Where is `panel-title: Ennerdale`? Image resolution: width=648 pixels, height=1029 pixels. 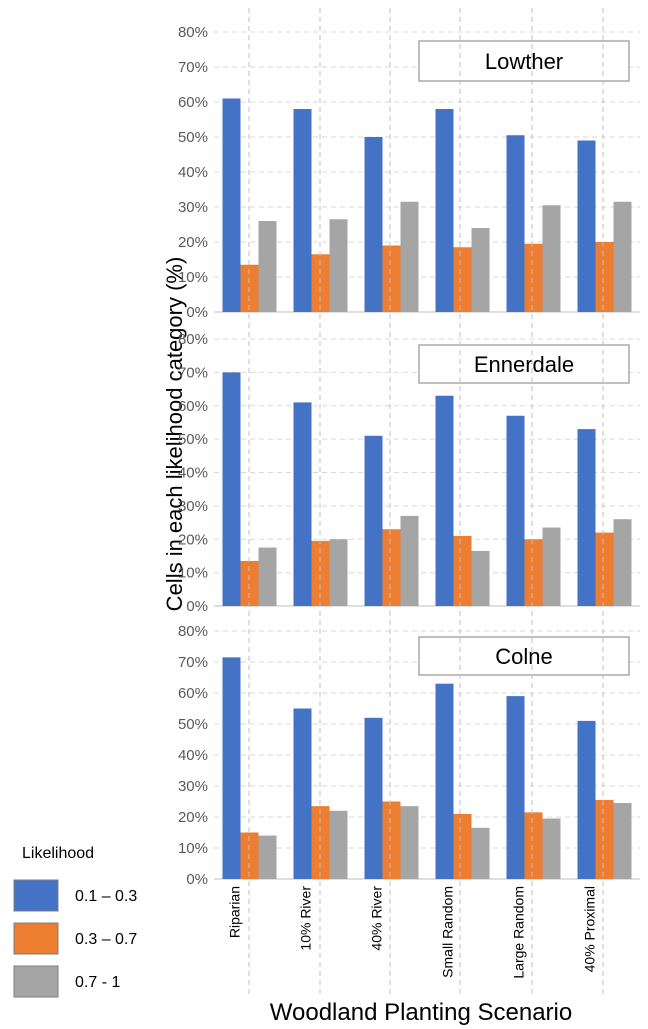
panel-title: Ennerdale is located at coordinates (524, 364).